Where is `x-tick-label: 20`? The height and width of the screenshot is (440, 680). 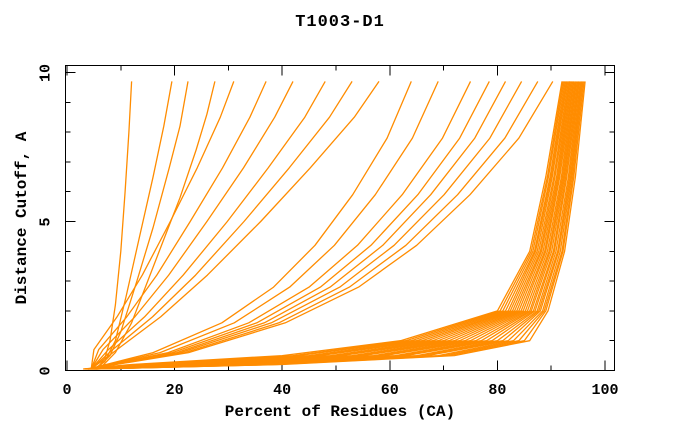 x-tick-label: 20 is located at coordinates (174, 390).